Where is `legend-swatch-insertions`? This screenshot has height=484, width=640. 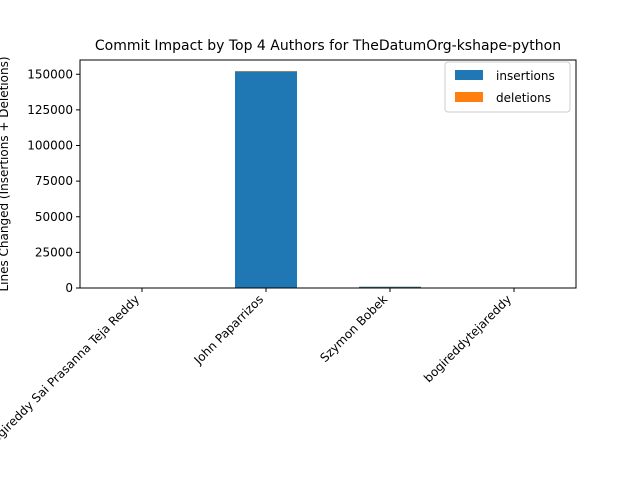 legend-swatch-insertions is located at coordinates (469, 75).